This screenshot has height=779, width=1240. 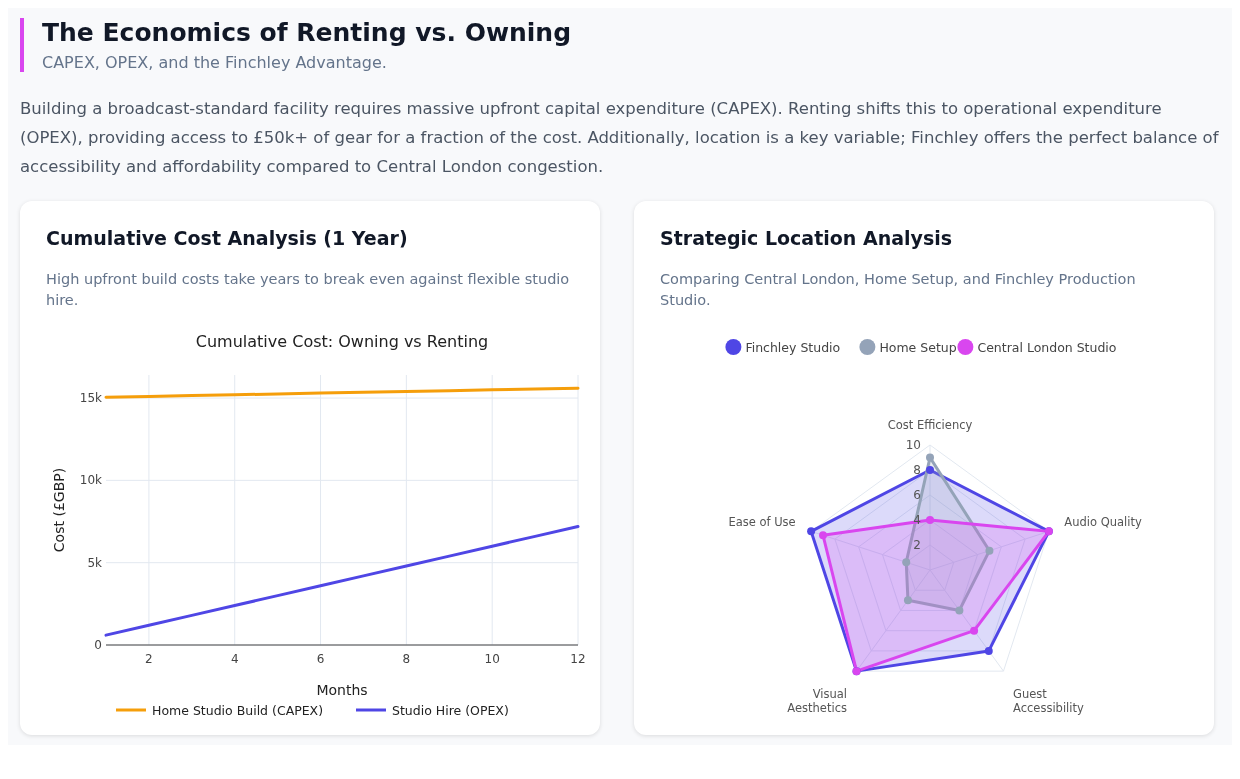 I want to click on y-tick-label: 4, so click(x=917, y=520).